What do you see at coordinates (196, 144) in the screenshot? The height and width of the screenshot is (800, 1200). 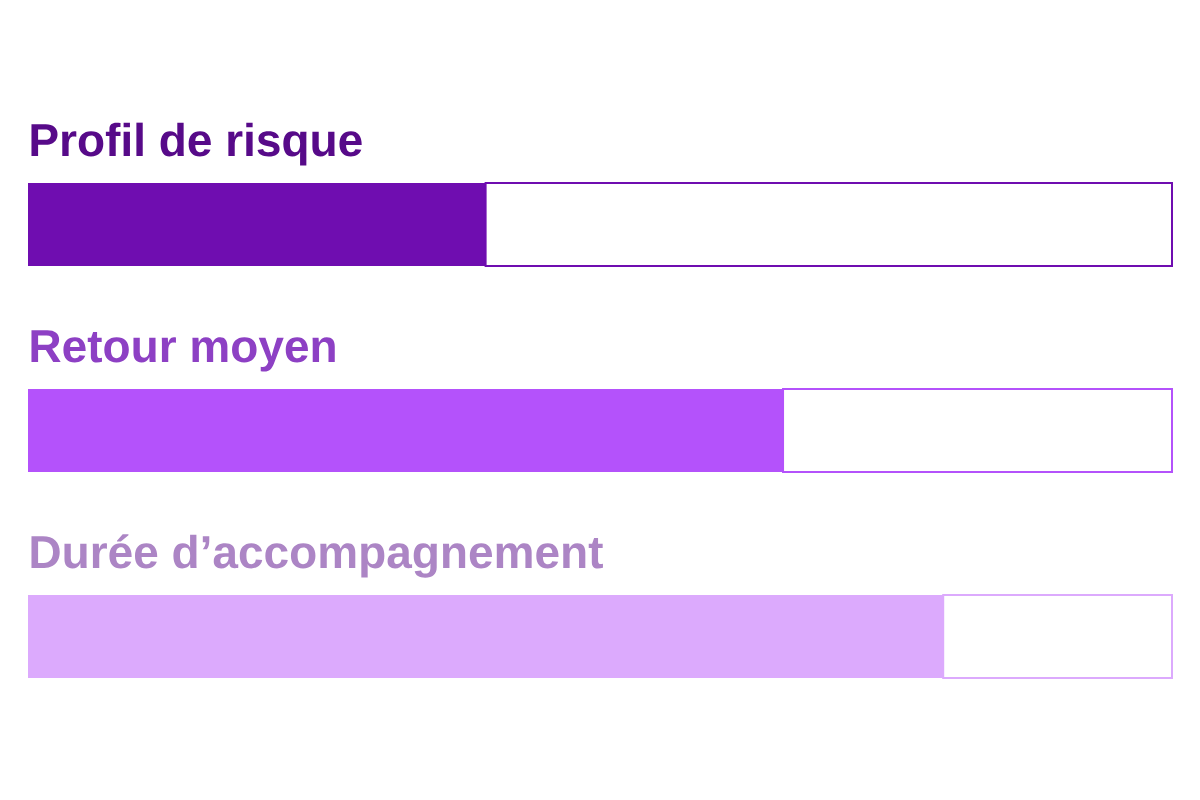 I see `y-tick-label: Profil de risque` at bounding box center [196, 144].